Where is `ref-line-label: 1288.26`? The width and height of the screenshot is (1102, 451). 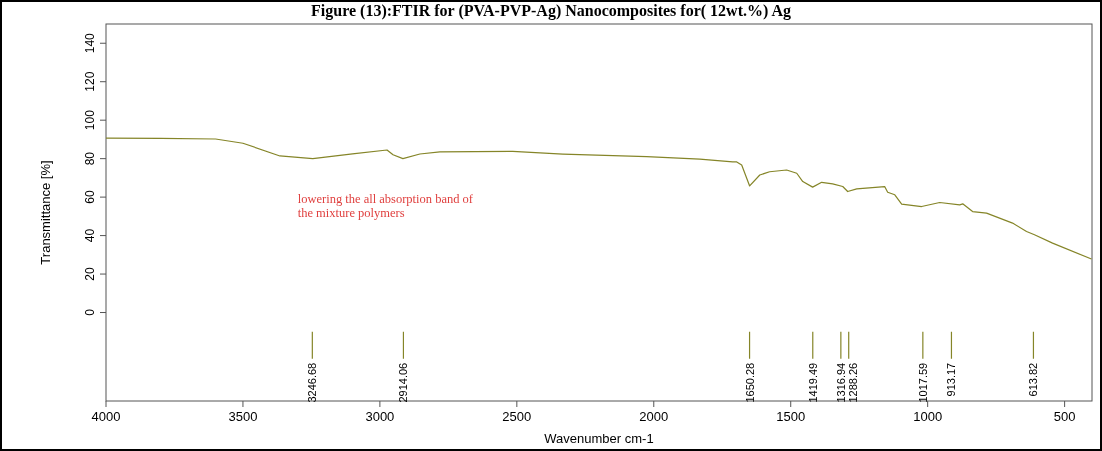 ref-line-label: 1288.26 is located at coordinates (852, 382).